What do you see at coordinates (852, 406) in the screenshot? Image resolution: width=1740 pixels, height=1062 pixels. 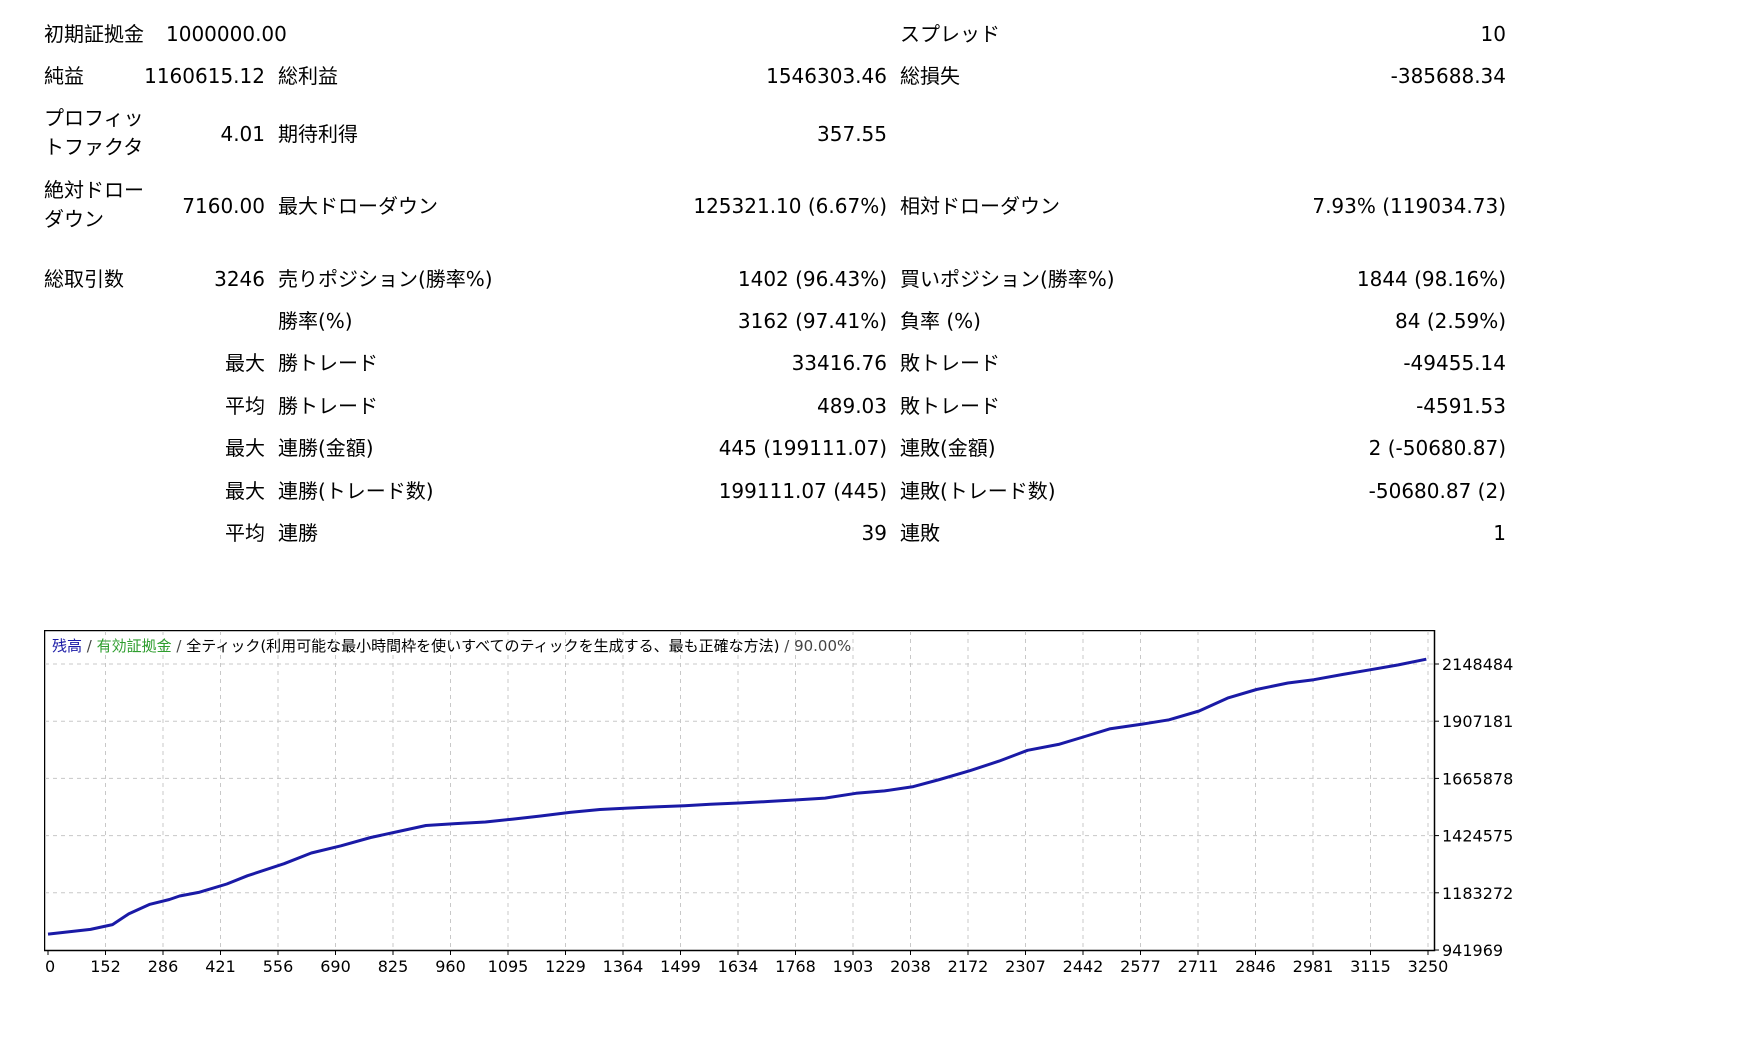 I see `average-win-value: 489.03` at bounding box center [852, 406].